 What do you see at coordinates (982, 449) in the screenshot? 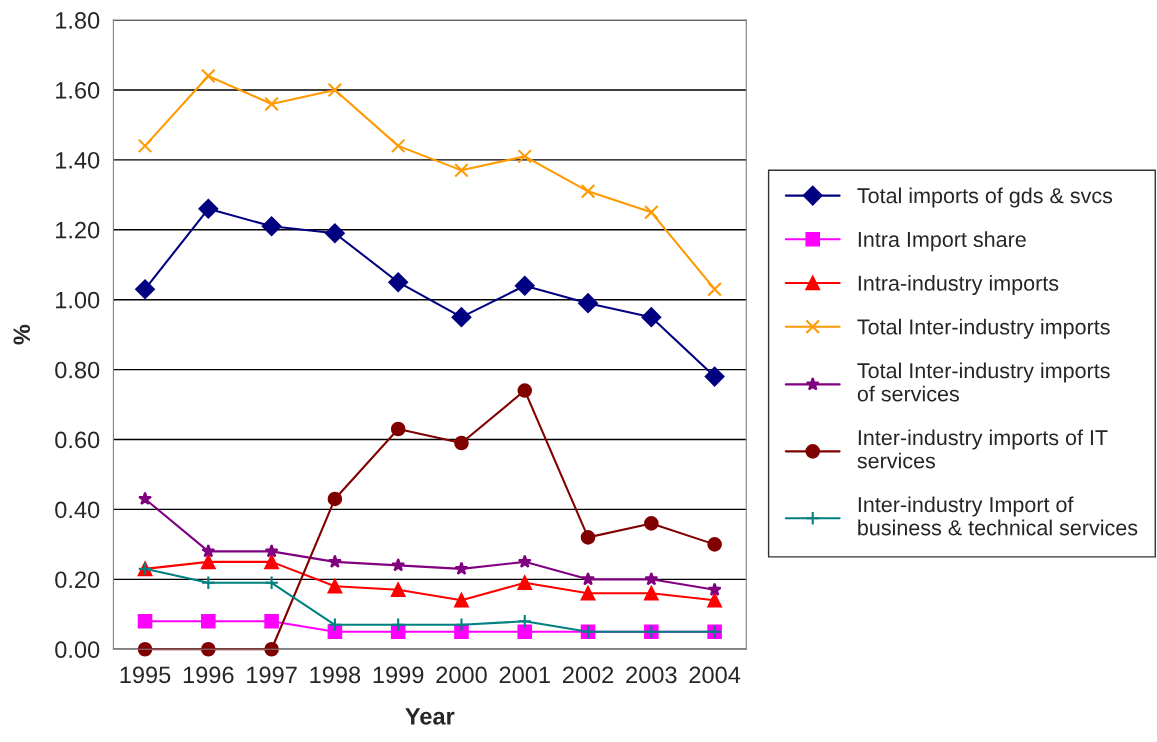
I see `legend-label: Inter-industry imports of IT services` at bounding box center [982, 449].